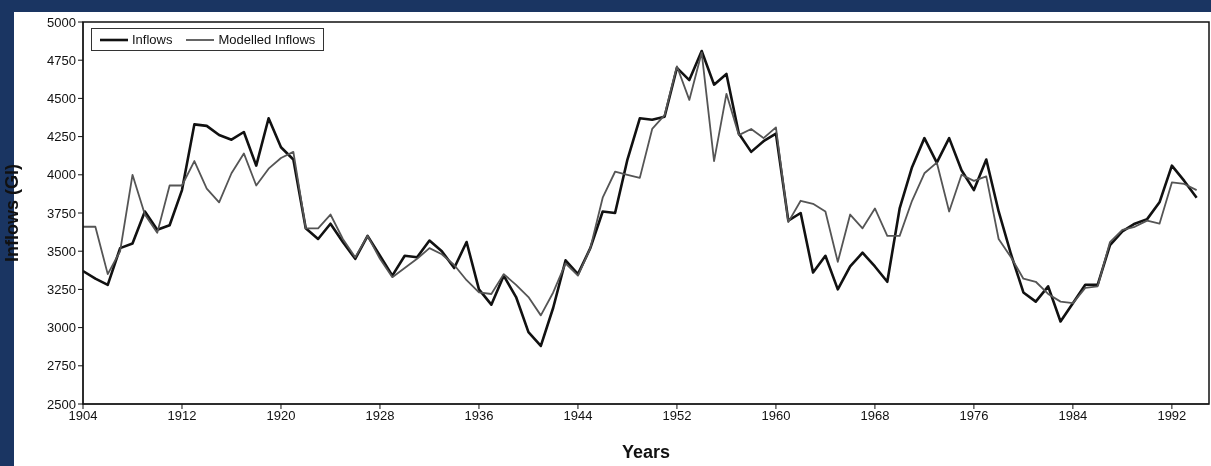 The height and width of the screenshot is (466, 1211). What do you see at coordinates (776, 416) in the screenshot?
I see `x-tick-label: 1960` at bounding box center [776, 416].